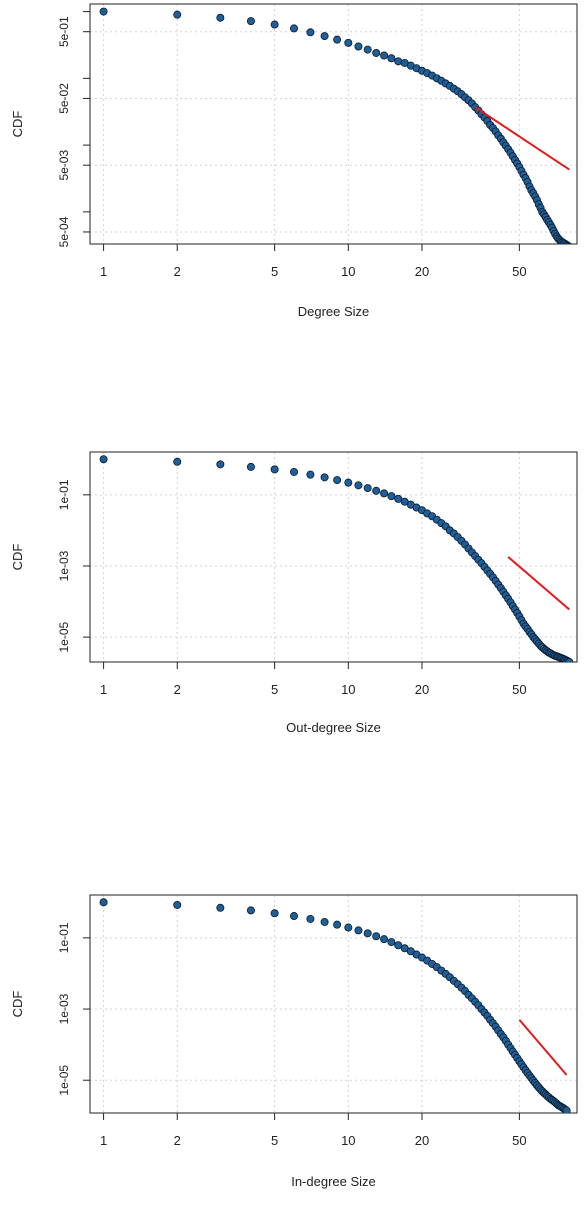 The width and height of the screenshot is (585, 1226). Describe the element at coordinates (333, 1181) in the screenshot. I see `x-axis-title: In-degree Size` at that location.